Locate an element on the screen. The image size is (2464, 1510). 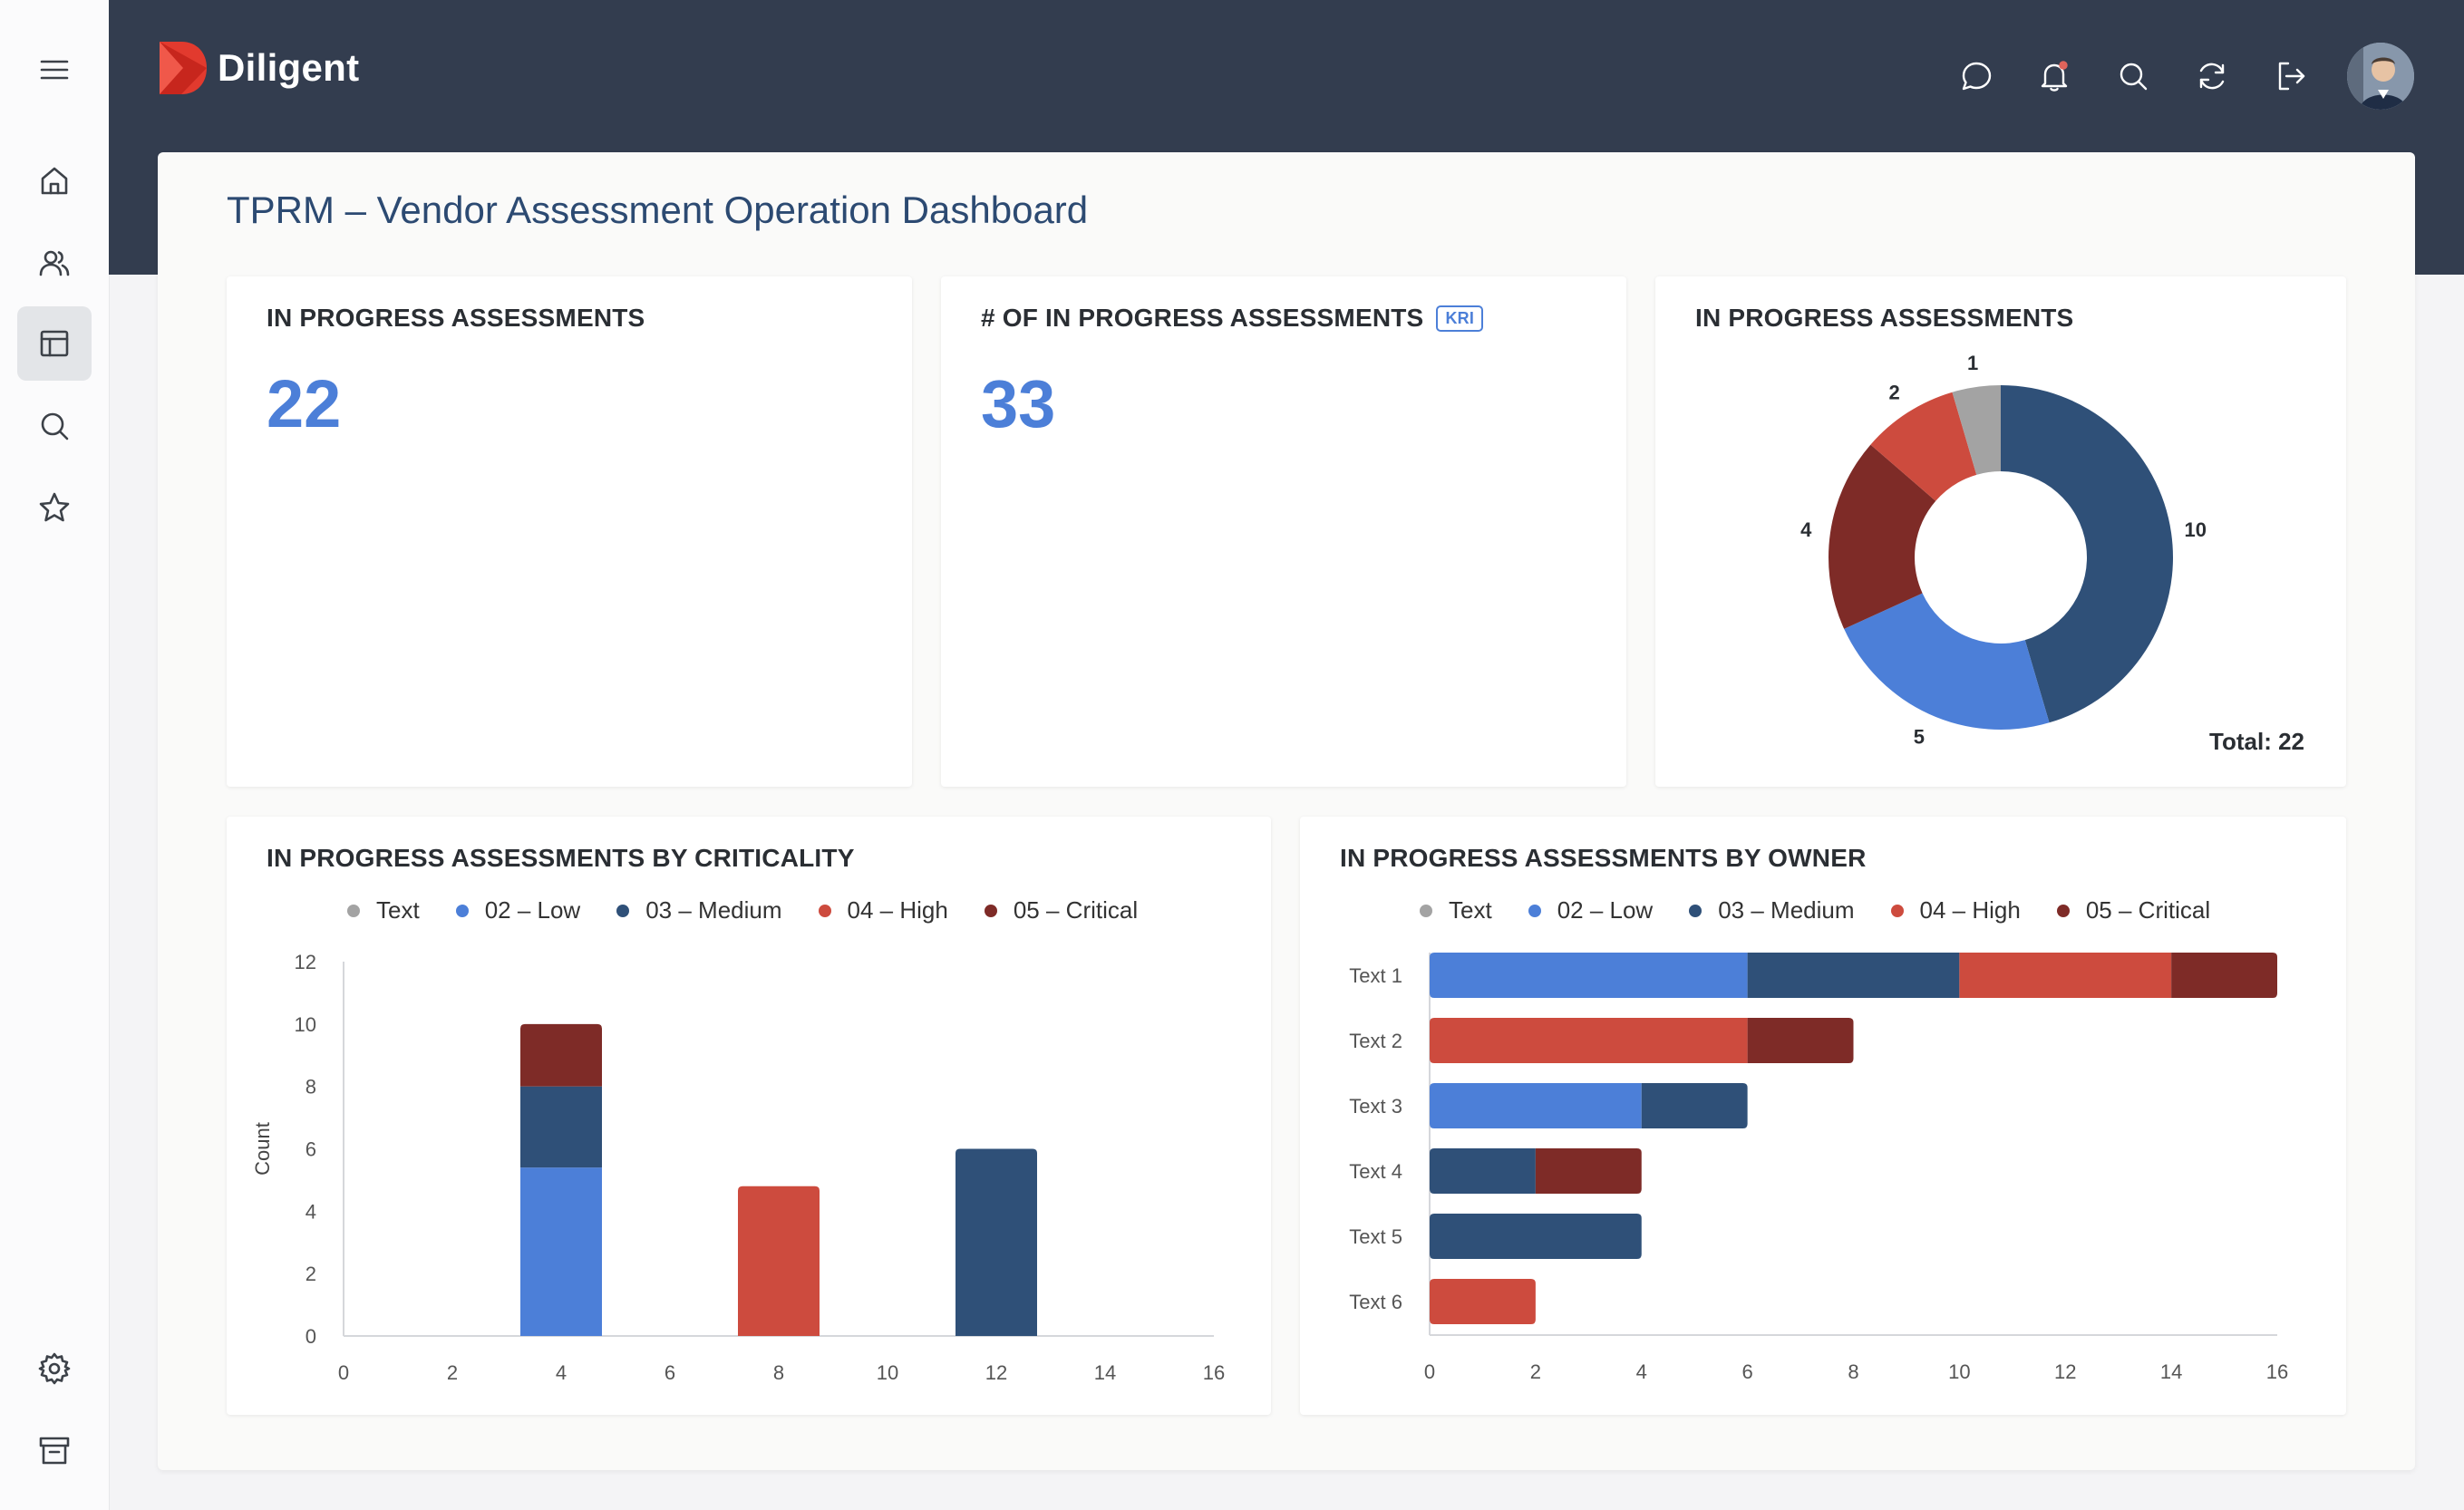
legend-label: 02 – Low is located at coordinates (1605, 910).